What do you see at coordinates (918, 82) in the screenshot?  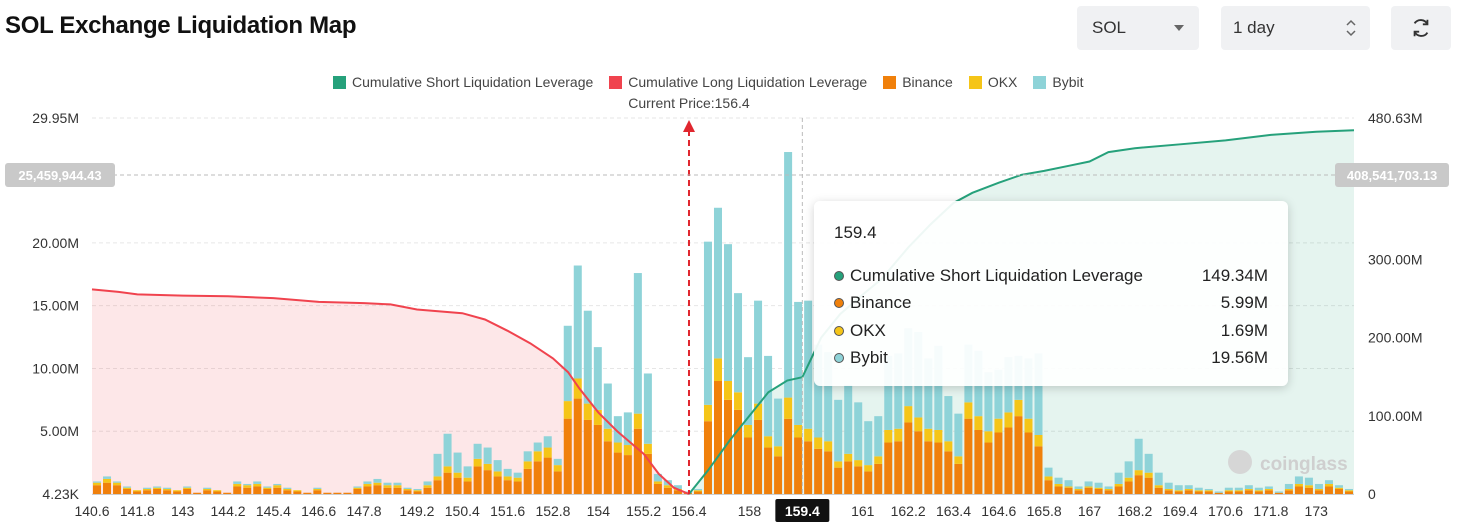 I see `legend-item-binance: Binance` at bounding box center [918, 82].